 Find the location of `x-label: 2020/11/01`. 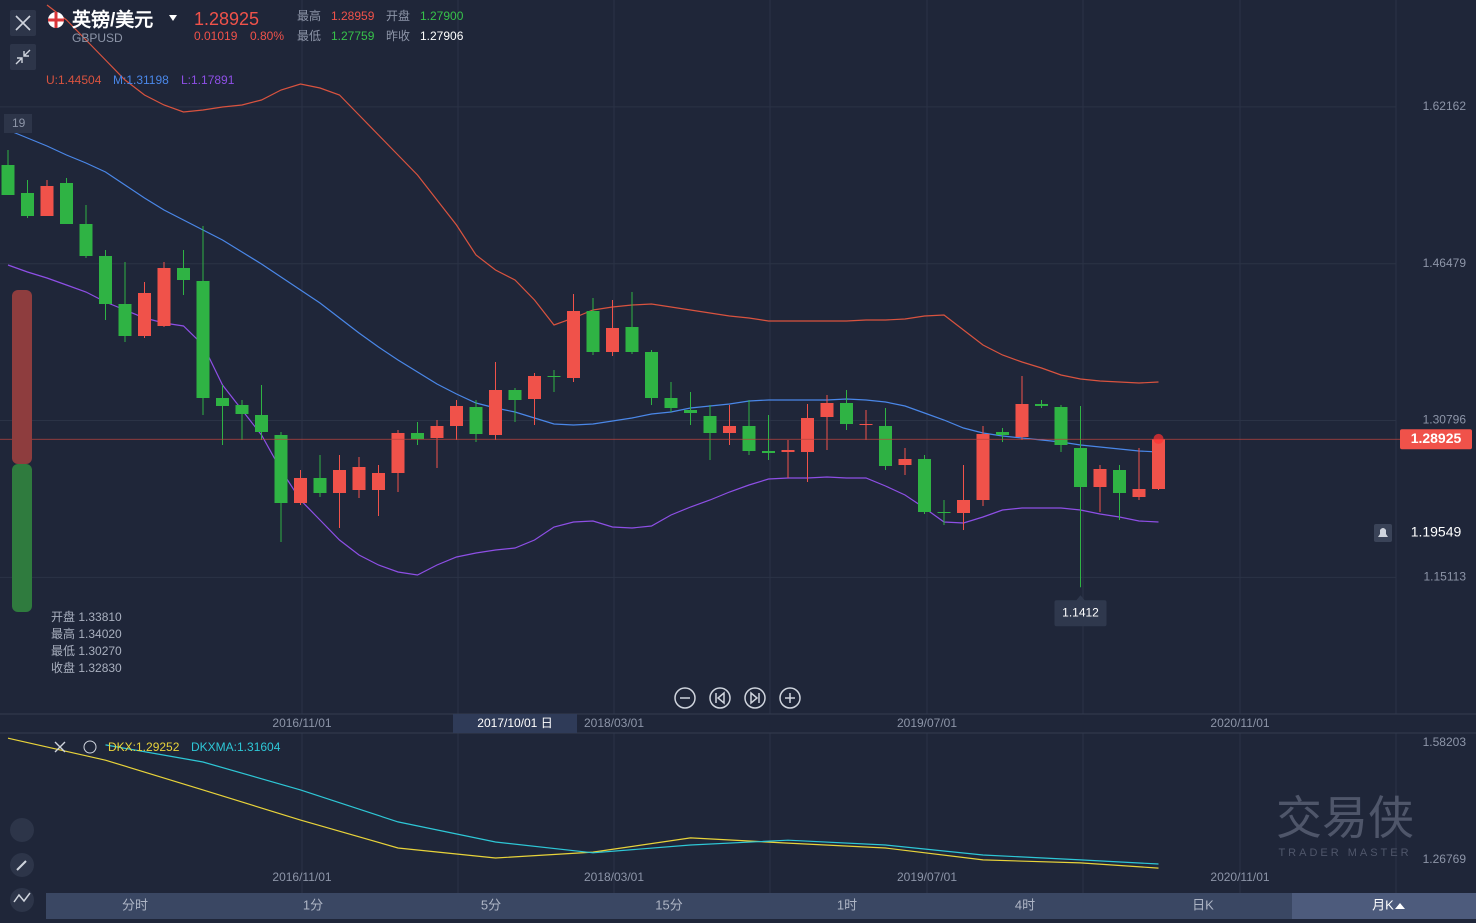

x-label: 2020/11/01 is located at coordinates (1239, 723).